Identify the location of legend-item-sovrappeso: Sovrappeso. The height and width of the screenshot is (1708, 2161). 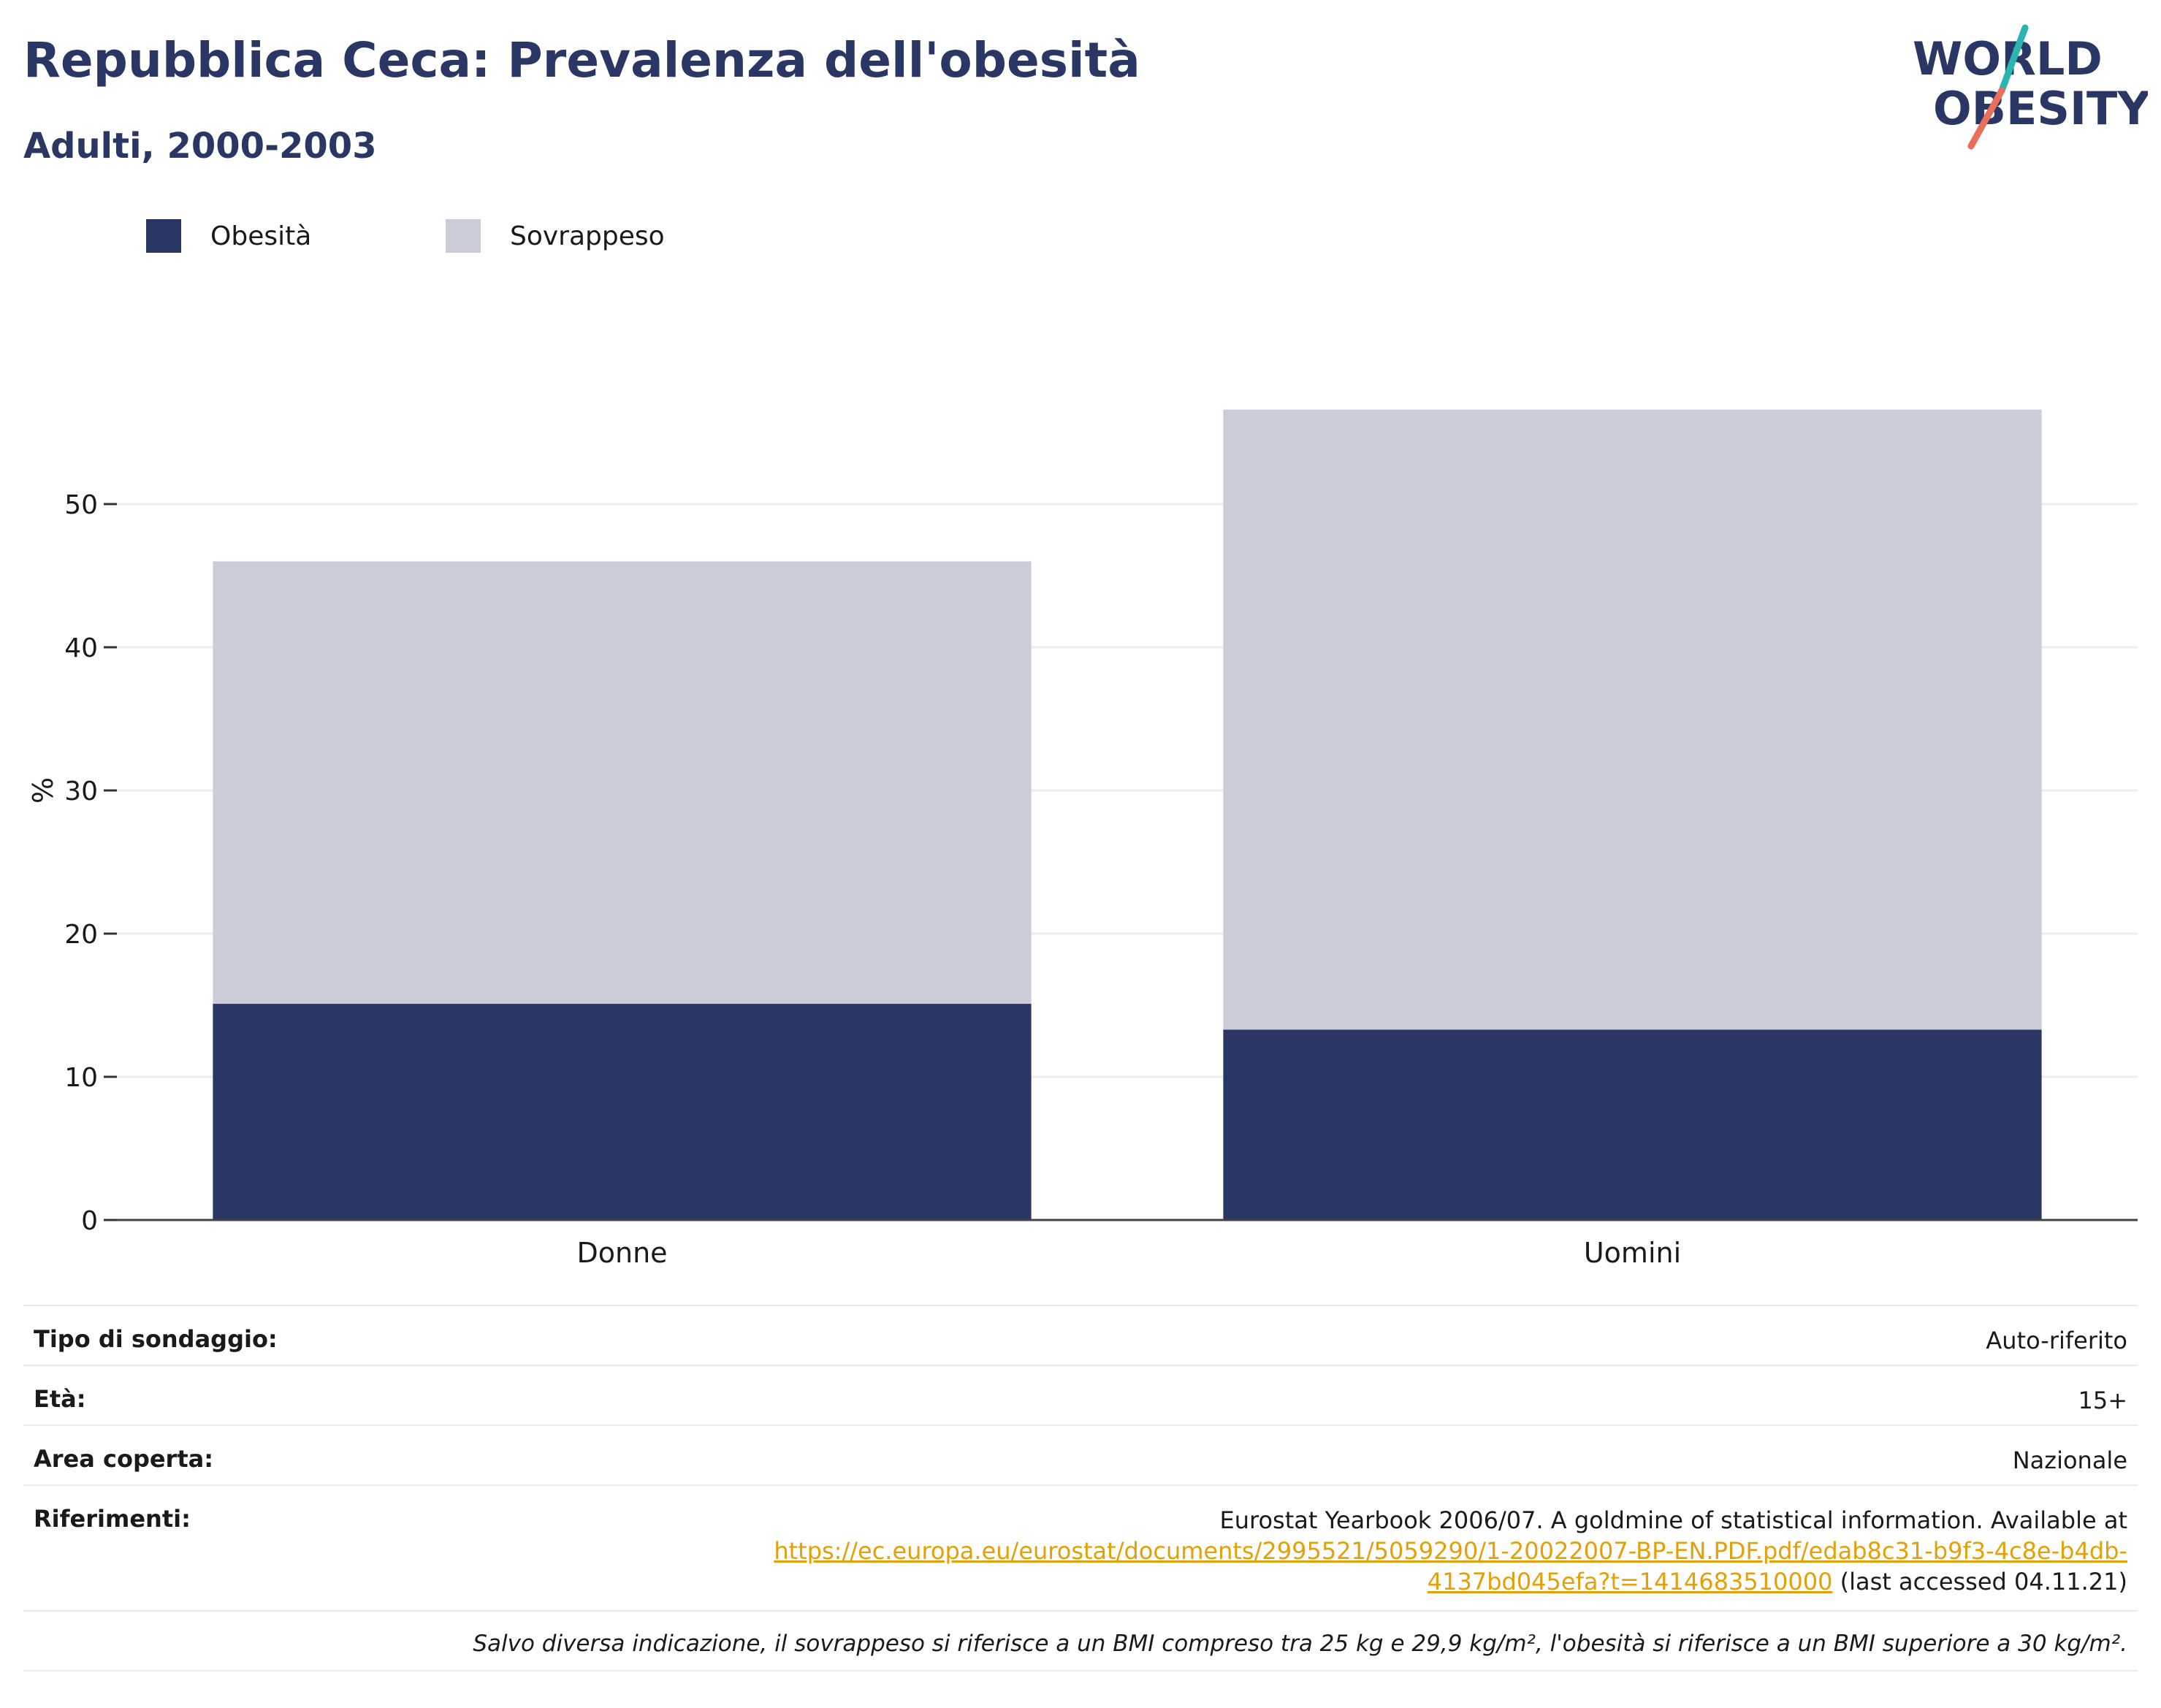
(555, 236).